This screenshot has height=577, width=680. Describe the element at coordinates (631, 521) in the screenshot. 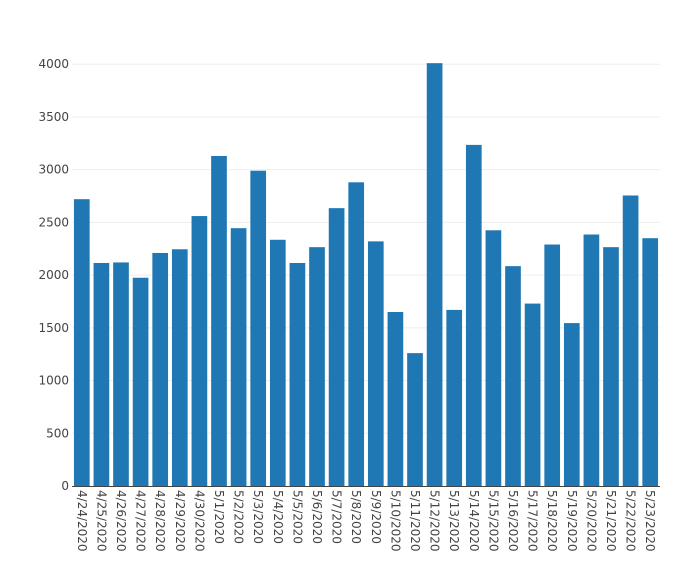

I see `x-tick-label: 5/22/2020` at that location.